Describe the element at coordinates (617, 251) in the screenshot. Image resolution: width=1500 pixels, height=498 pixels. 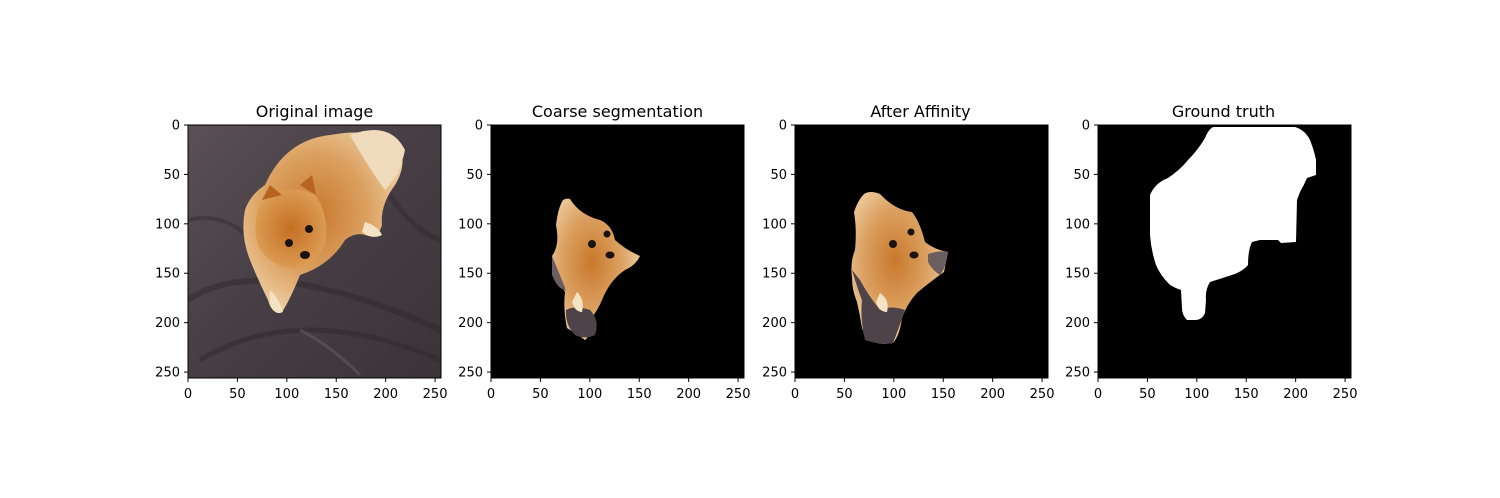
I see `coarse-image` at that location.